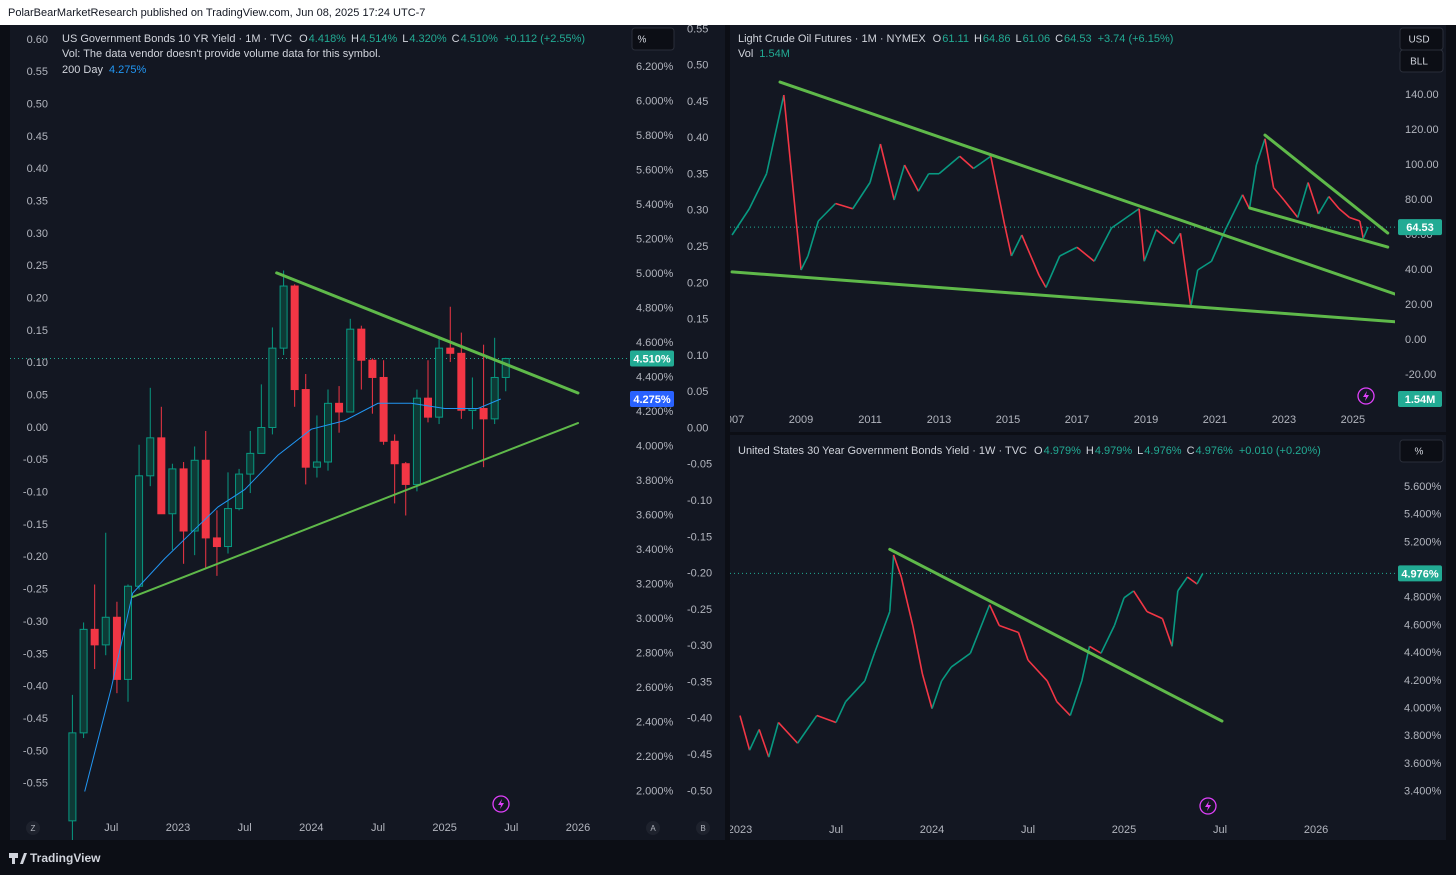  What do you see at coordinates (1191, 451) in the screenshot?
I see `legend-item: C` at bounding box center [1191, 451].